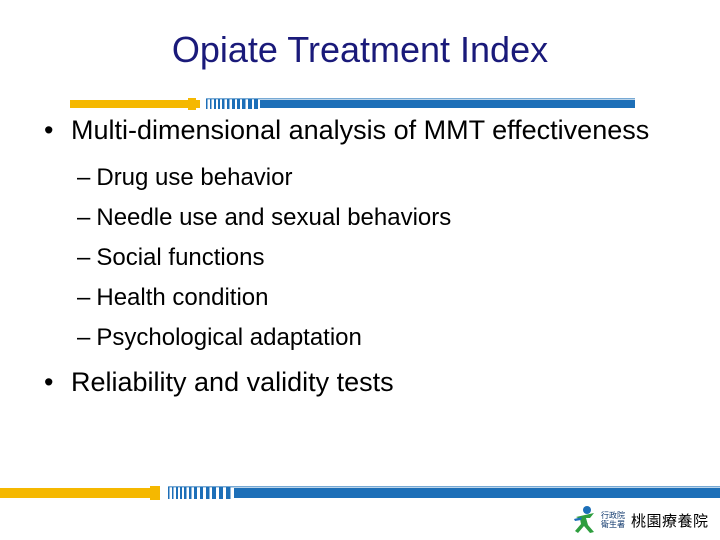 The height and width of the screenshot is (540, 720). What do you see at coordinates (194, 177) in the screenshot?
I see `sub-bullet-text: Drug use behavior` at bounding box center [194, 177].